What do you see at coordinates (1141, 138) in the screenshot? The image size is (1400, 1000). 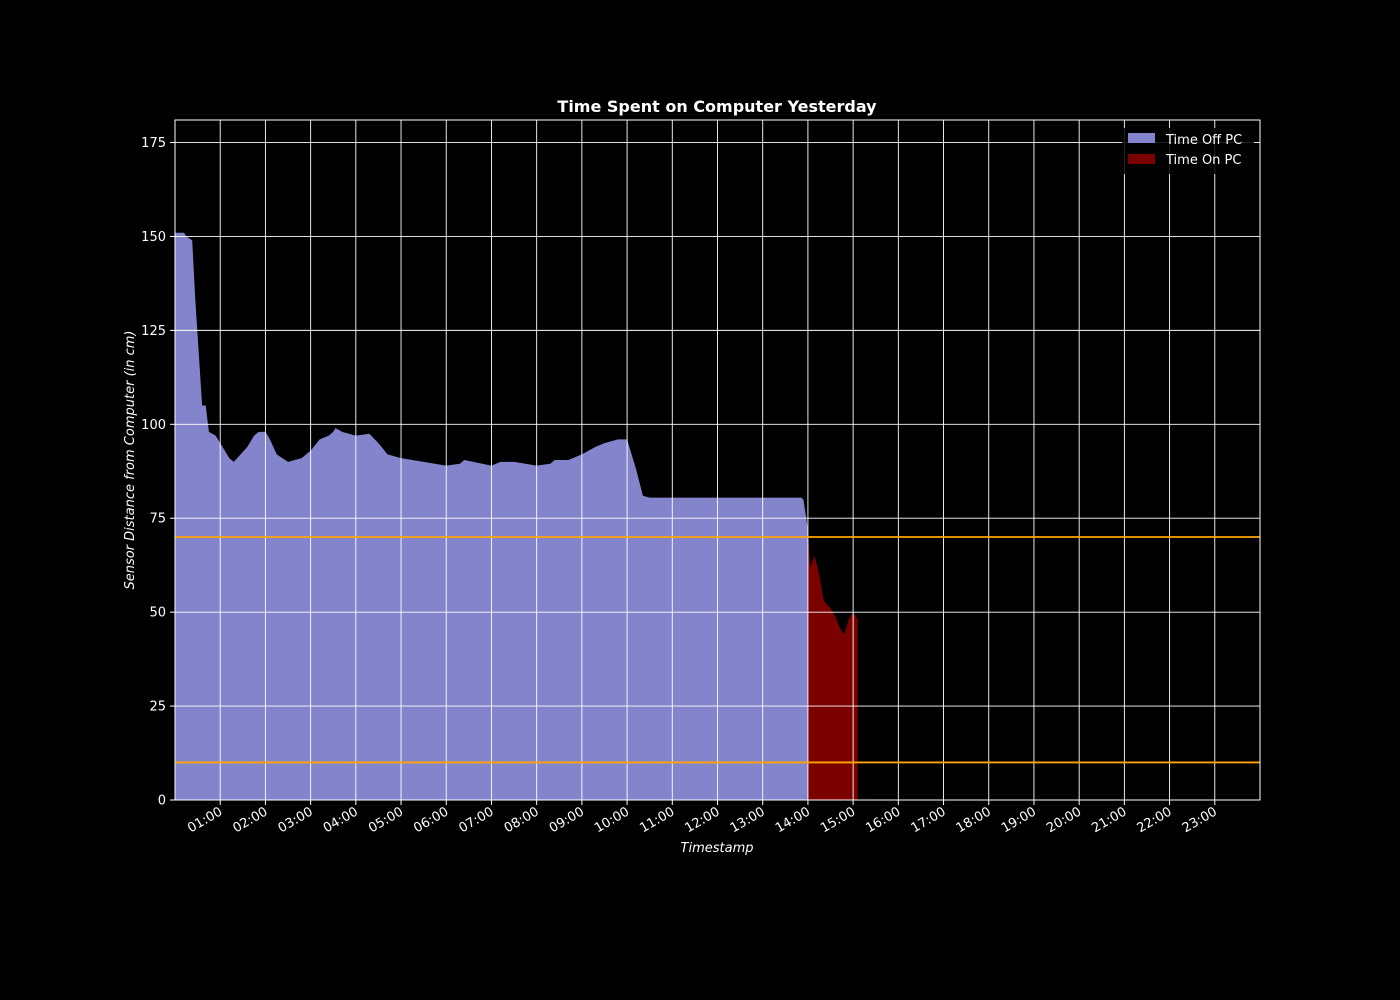 I see `legend-swatch-time-off` at bounding box center [1141, 138].